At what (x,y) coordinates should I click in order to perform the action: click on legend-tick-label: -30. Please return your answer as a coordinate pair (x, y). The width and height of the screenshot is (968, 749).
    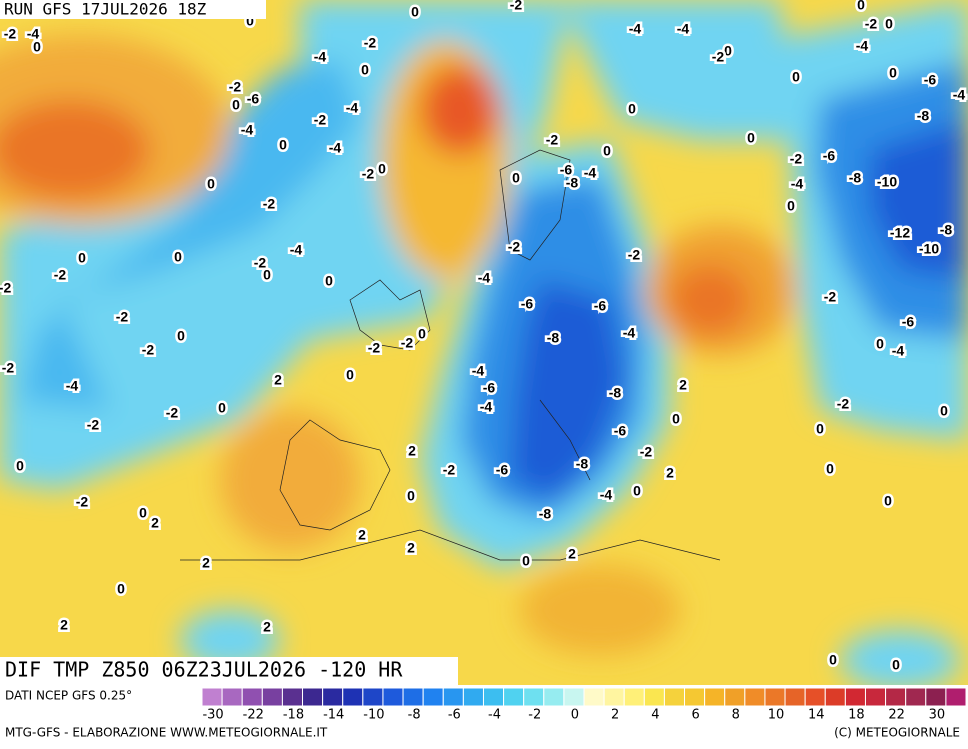
    Looking at the image, I should click on (212, 715).